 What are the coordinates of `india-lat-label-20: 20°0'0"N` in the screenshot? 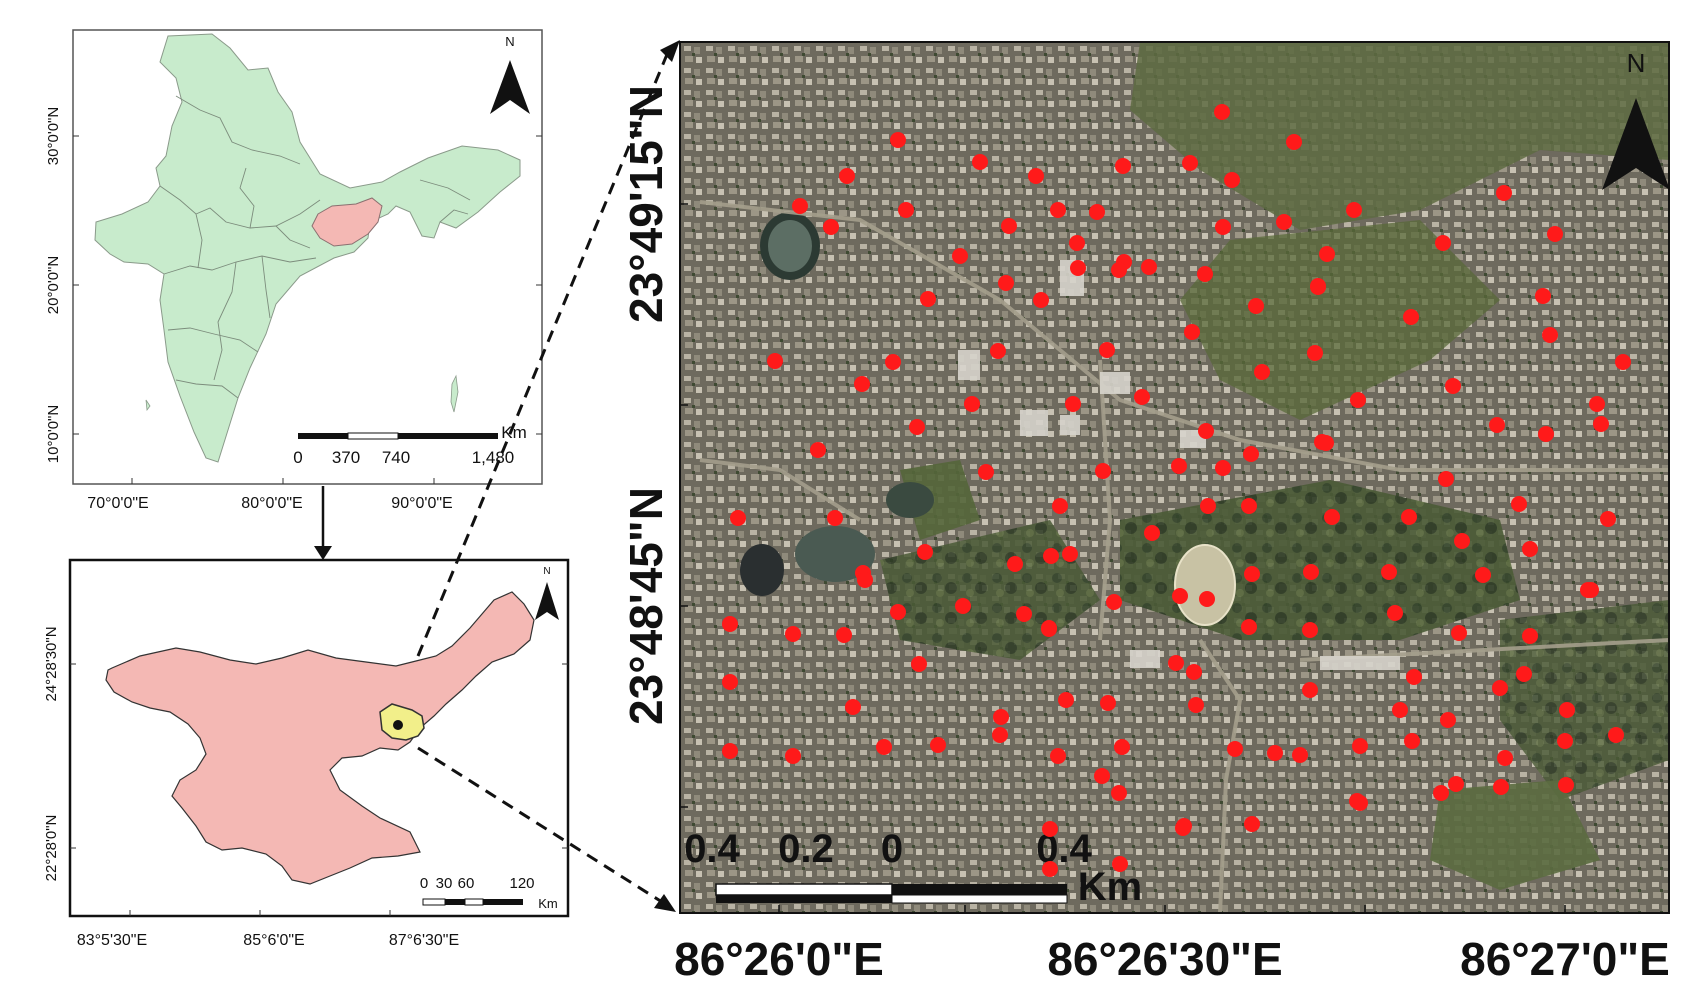 It's located at (53, 285).